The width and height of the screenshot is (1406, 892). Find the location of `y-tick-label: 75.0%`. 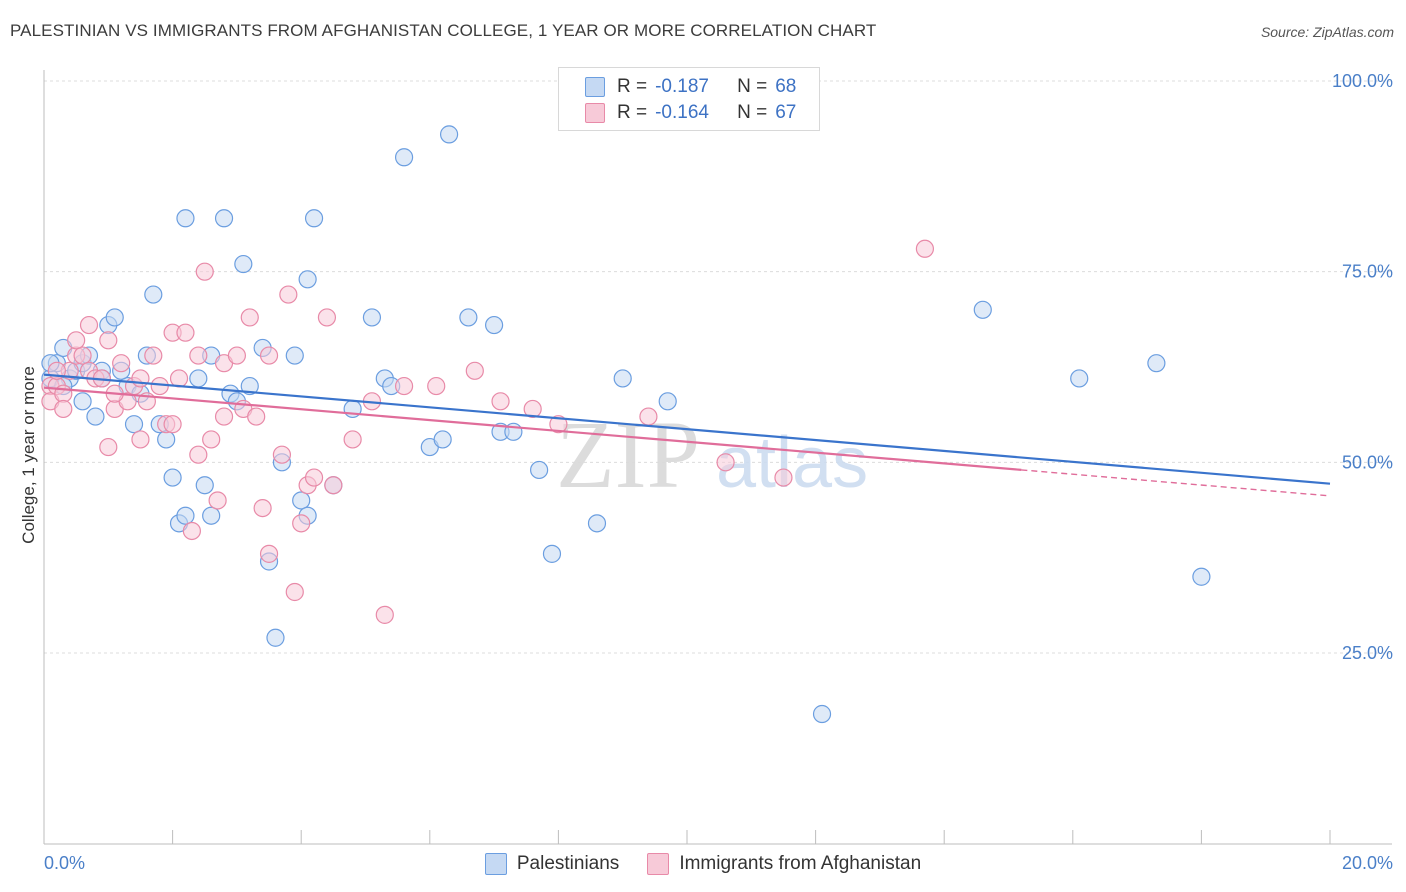

y-tick-label: 75.0% is located at coordinates (1367, 272).